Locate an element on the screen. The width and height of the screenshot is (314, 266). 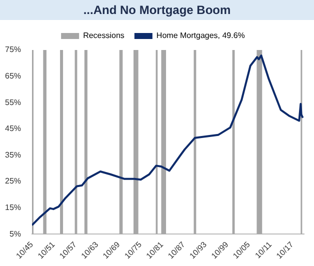
chart-title: ...And No Mortgage Boom is located at coordinates (157, 10).